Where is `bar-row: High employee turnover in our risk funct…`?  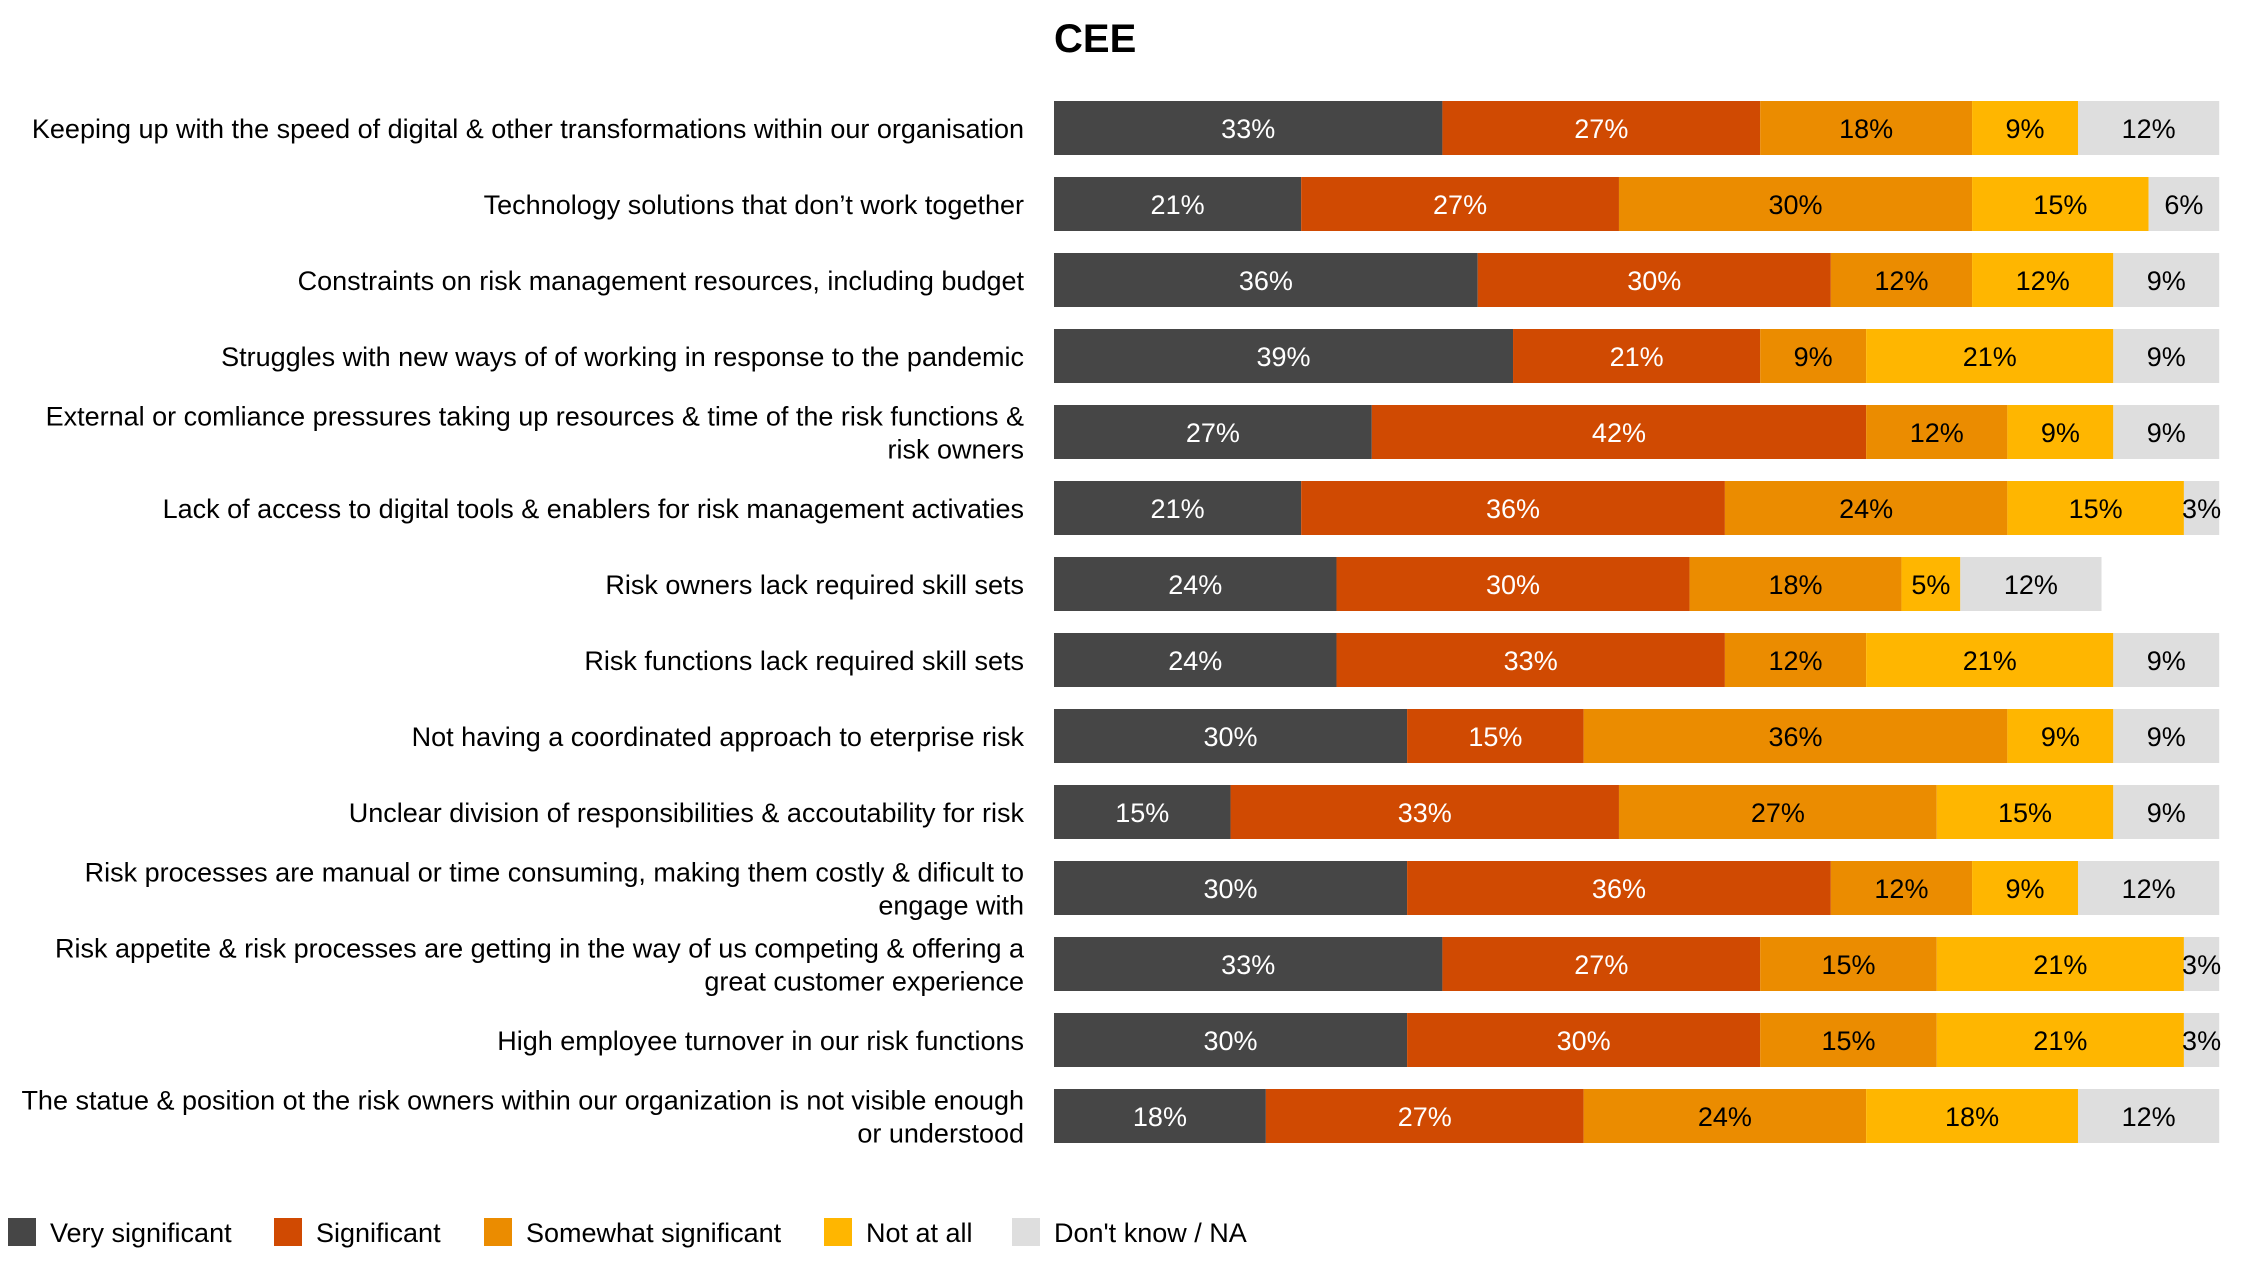 bar-row: High employee turnover in our risk funct… is located at coordinates (1359, 1040).